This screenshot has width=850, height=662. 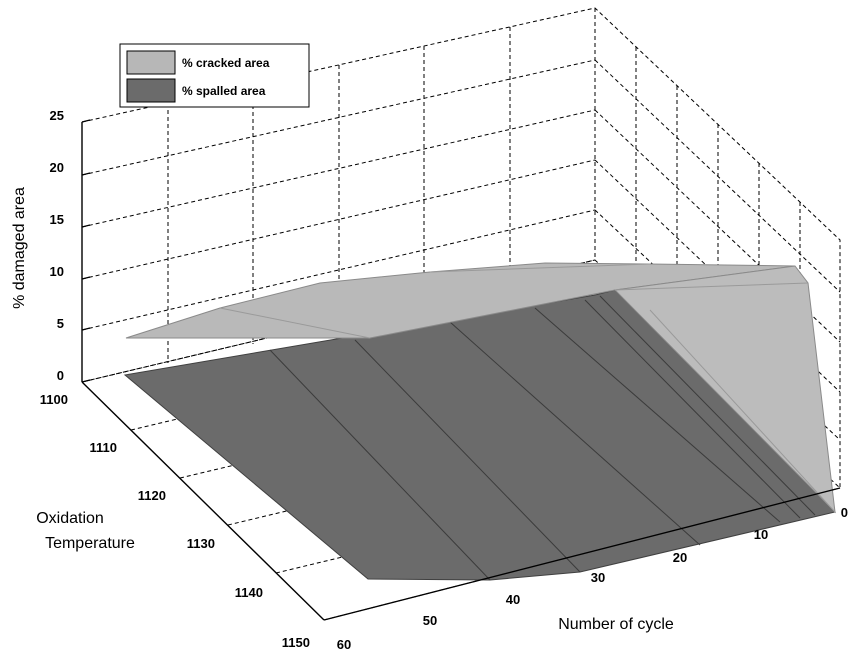 I want to click on y-tick-label: 1150, so click(x=296, y=642).